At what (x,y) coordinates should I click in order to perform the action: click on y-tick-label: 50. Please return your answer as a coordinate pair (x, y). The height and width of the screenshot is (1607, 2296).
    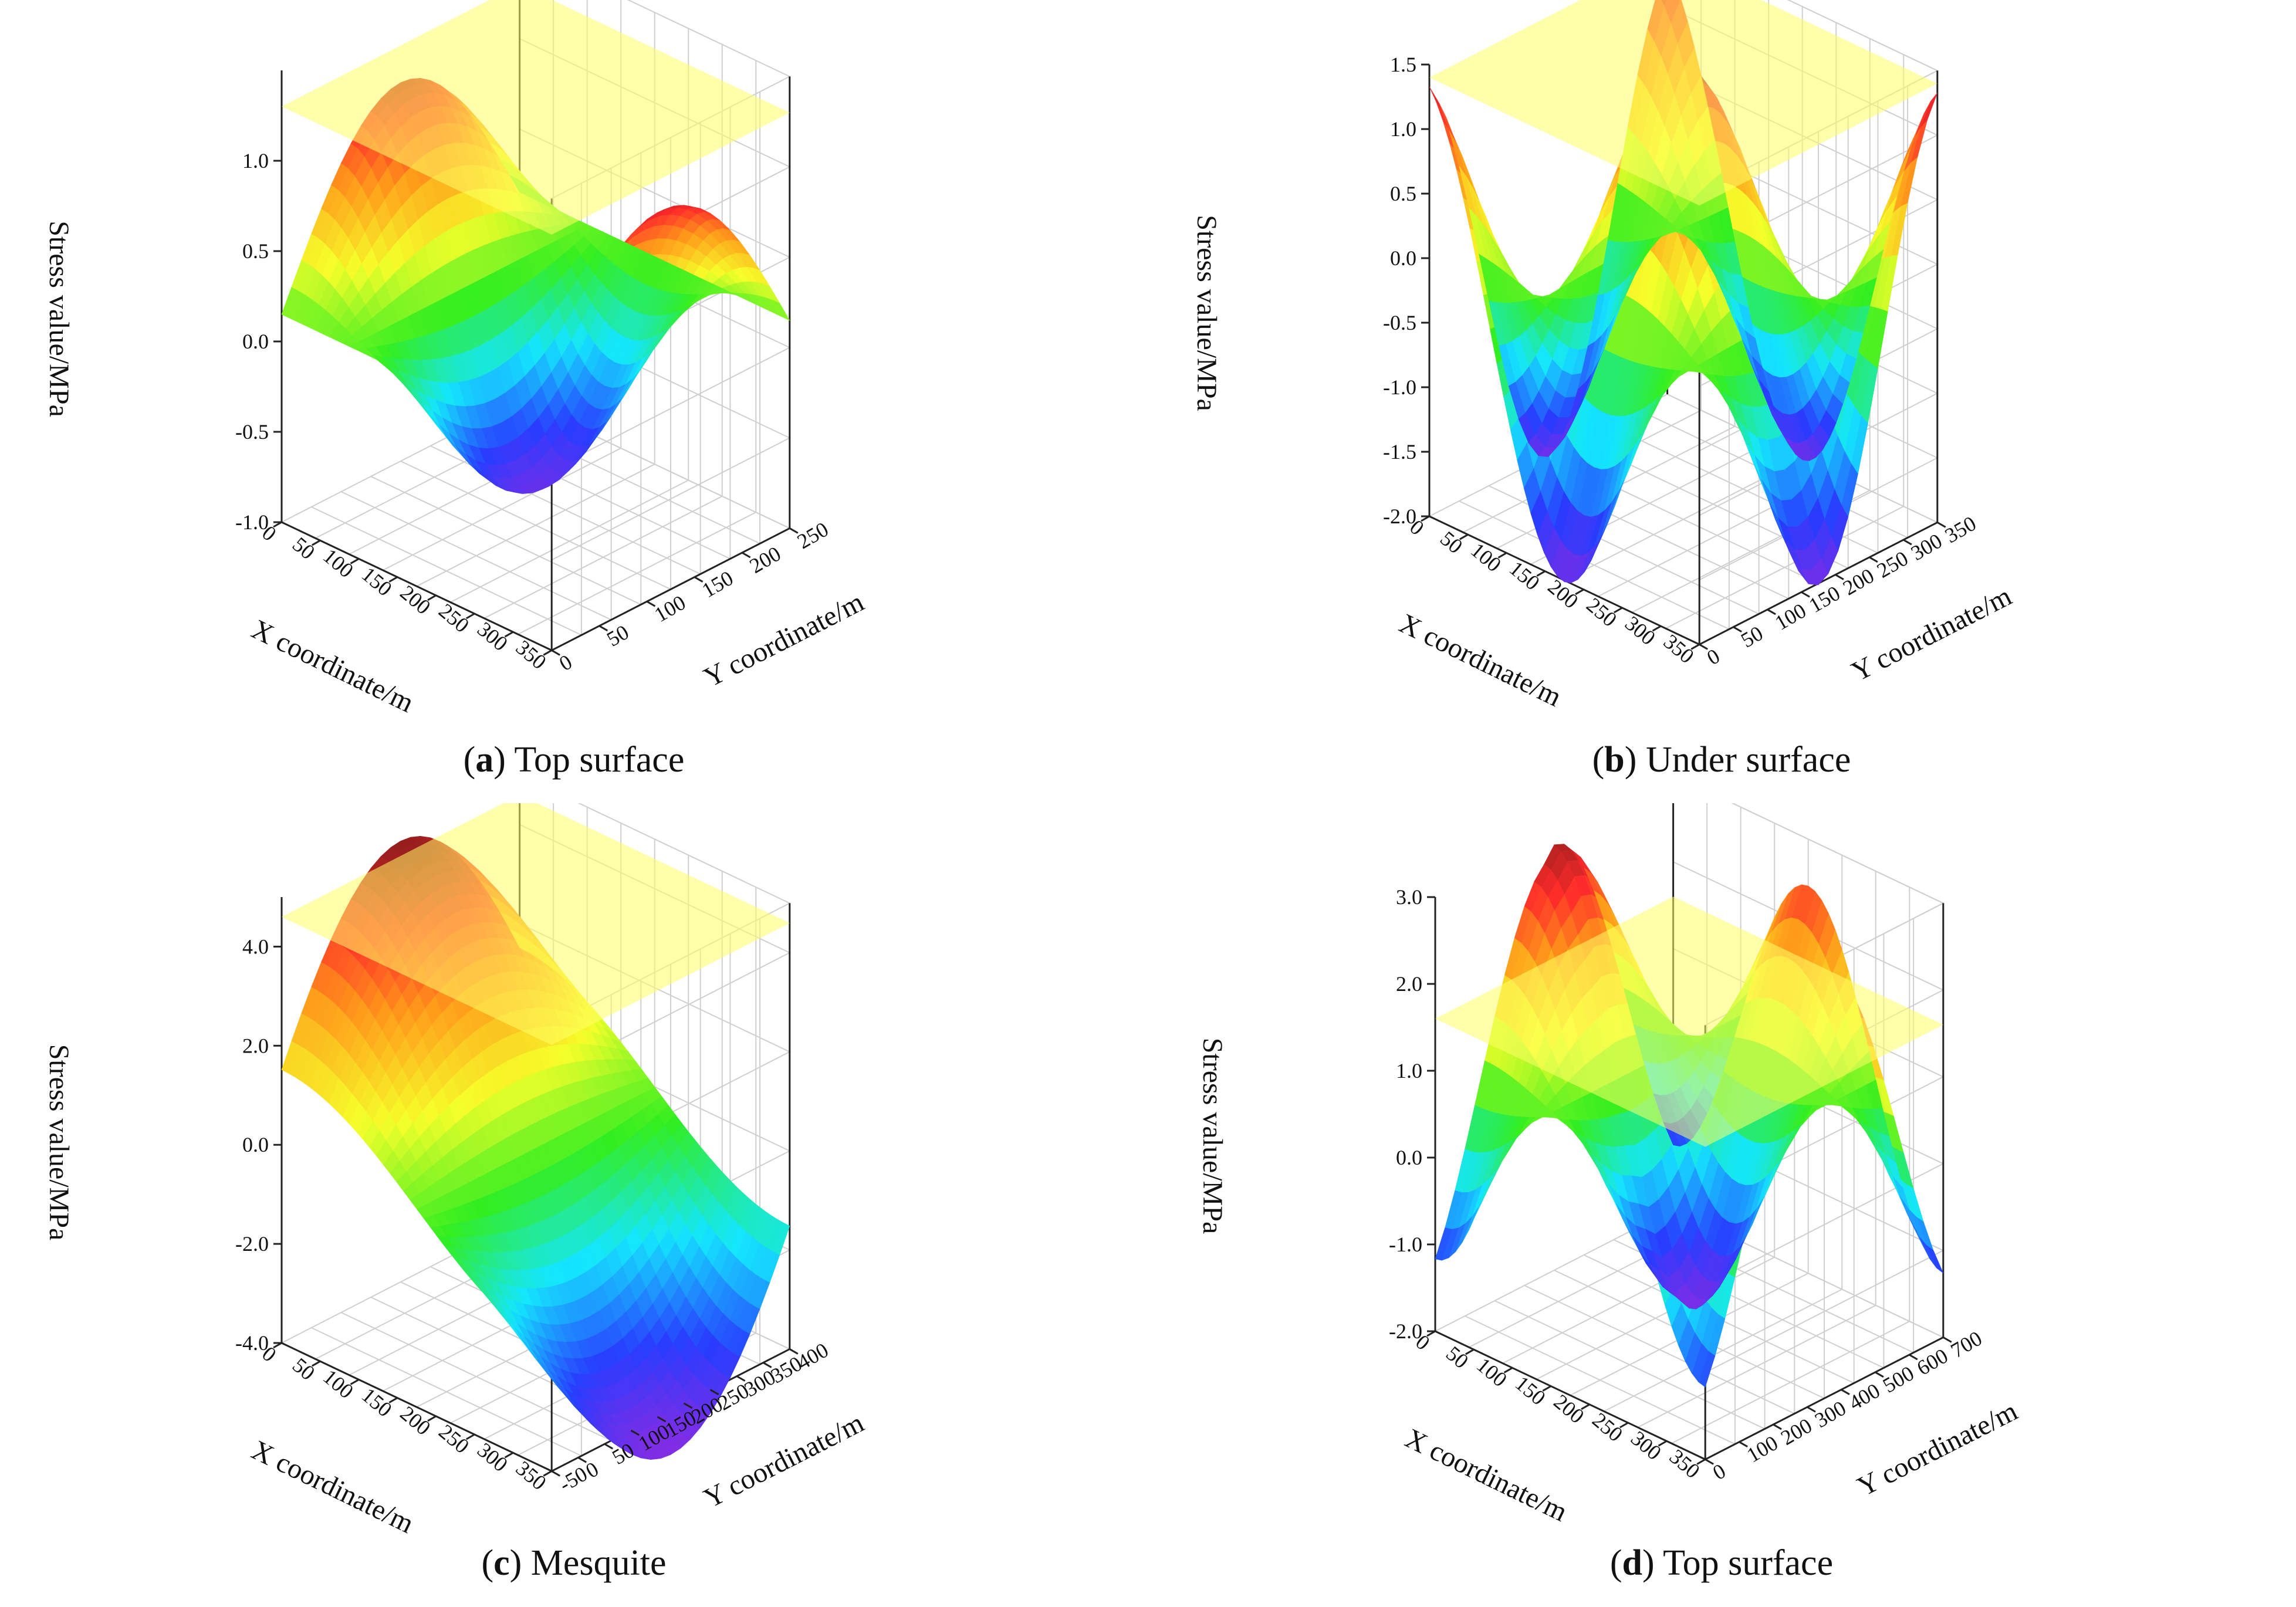
    Looking at the image, I should click on (618, 635).